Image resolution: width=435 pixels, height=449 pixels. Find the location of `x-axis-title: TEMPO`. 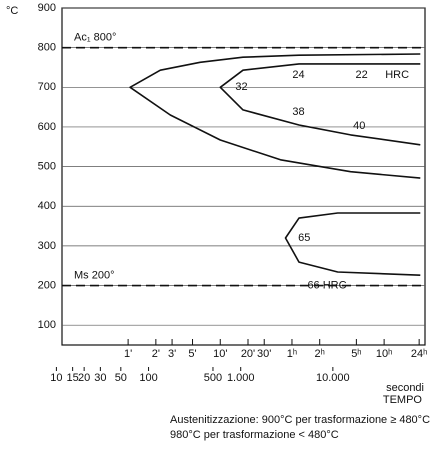

x-axis-title: TEMPO is located at coordinates (403, 400).